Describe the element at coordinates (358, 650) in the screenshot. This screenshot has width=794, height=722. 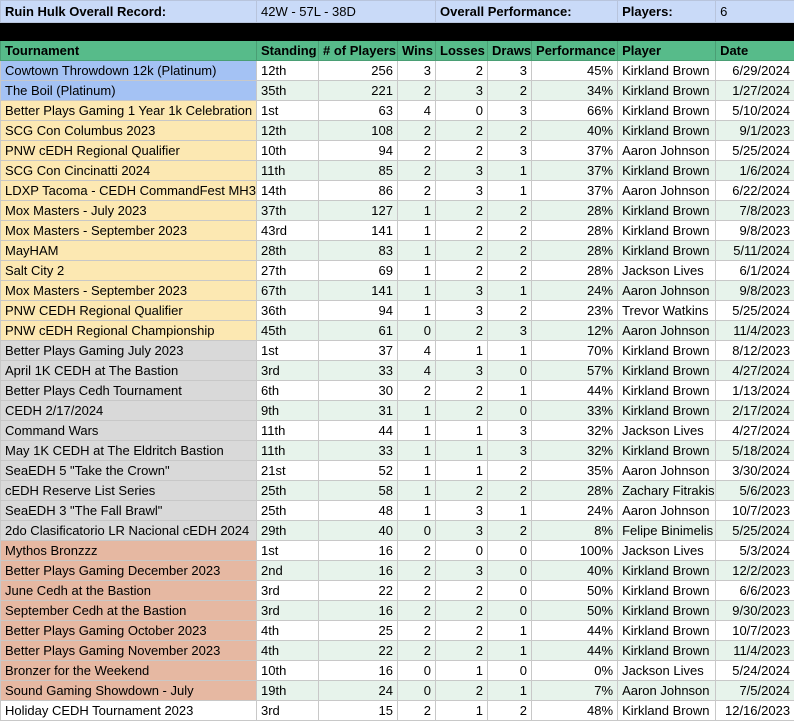
I see `cell-num-players: 22` at that location.